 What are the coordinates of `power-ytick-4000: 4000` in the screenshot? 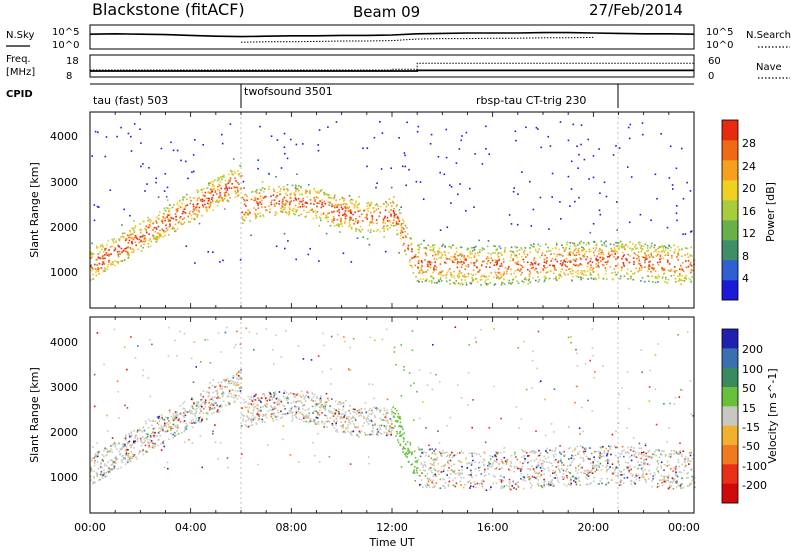 It's located at (64, 136).